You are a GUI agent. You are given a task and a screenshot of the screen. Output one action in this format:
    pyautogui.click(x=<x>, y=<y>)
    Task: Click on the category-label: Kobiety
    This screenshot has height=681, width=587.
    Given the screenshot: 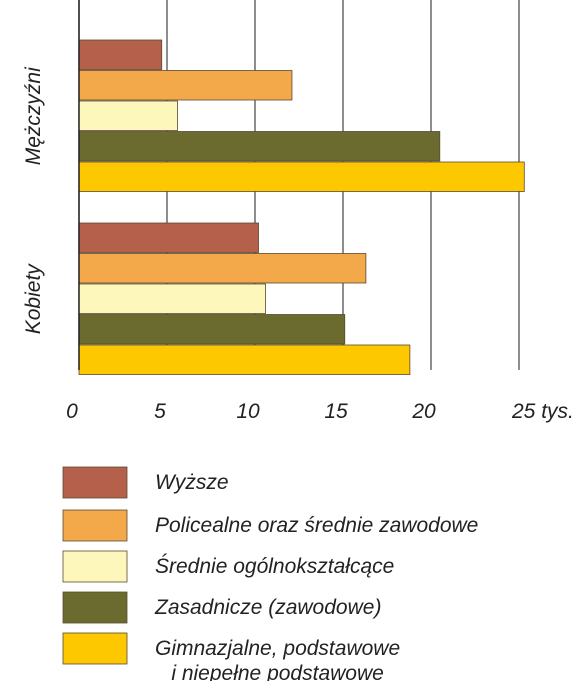 What is the action you would take?
    pyautogui.click(x=33, y=299)
    